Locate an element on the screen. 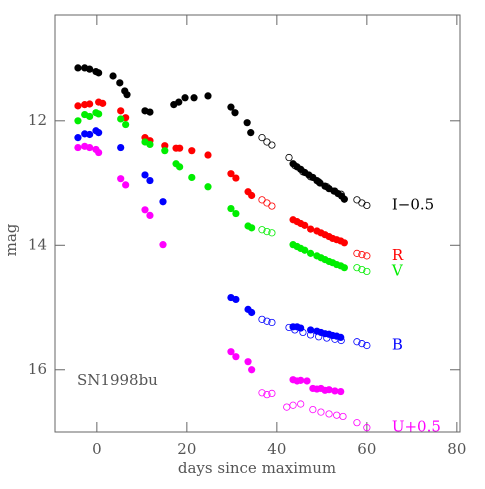 The height and width of the screenshot is (489, 485). x-tick-label: 20 is located at coordinates (186, 449).